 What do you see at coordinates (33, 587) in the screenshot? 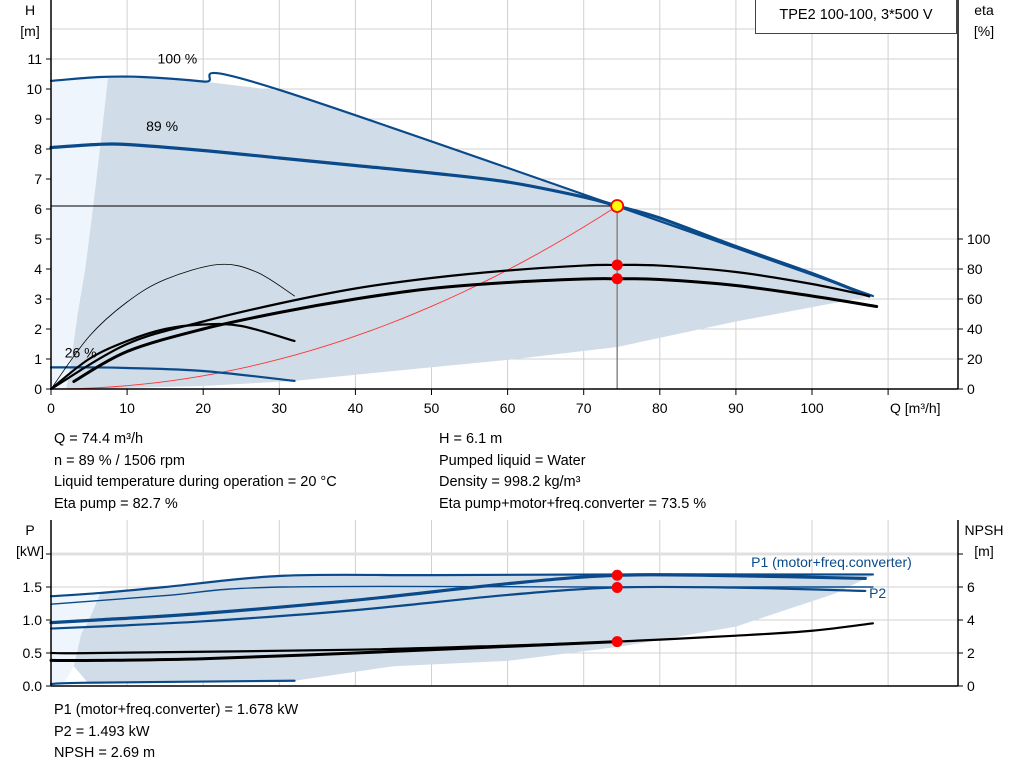
I see `bottom-y-tick-label: 1.5` at bounding box center [33, 587].